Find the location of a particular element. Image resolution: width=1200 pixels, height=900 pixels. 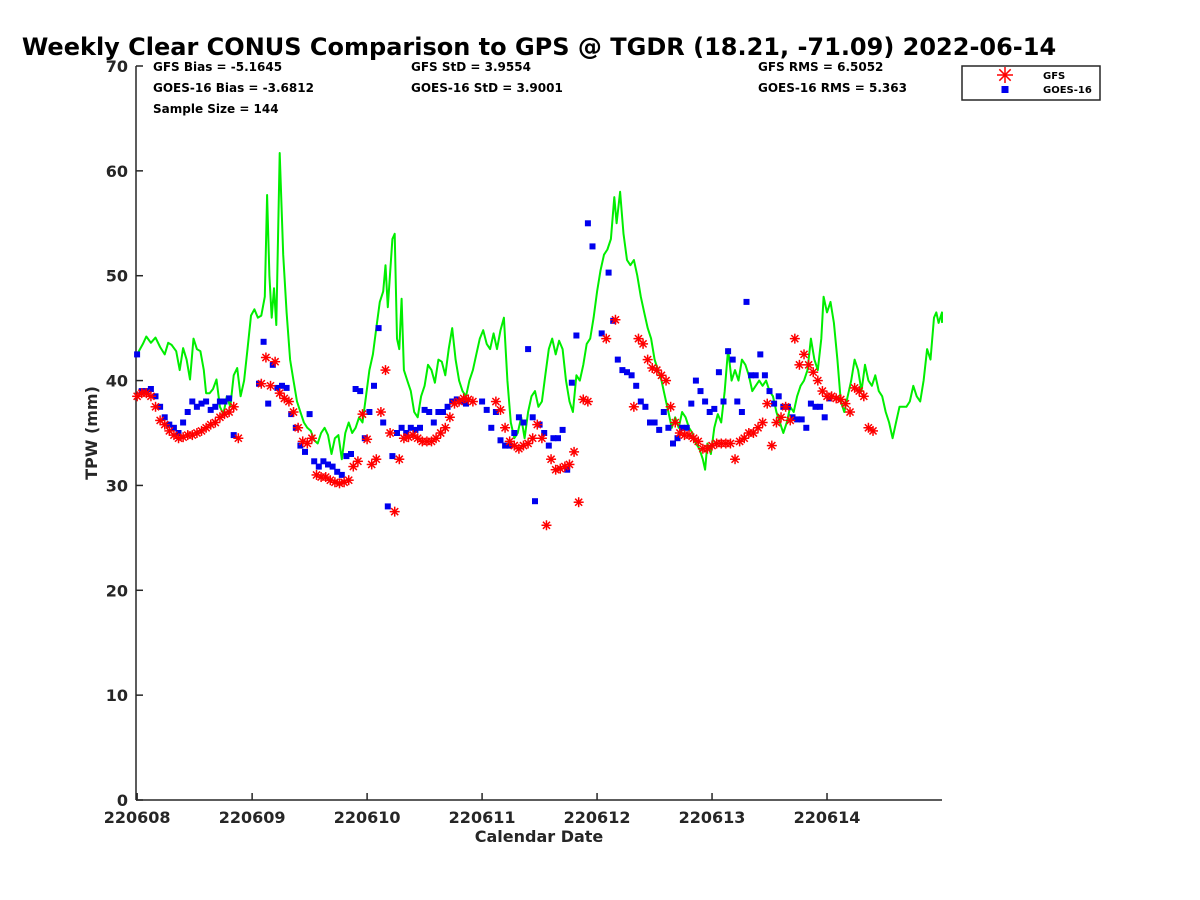

legend-gfs-star-icon is located at coordinates (1005, 75).